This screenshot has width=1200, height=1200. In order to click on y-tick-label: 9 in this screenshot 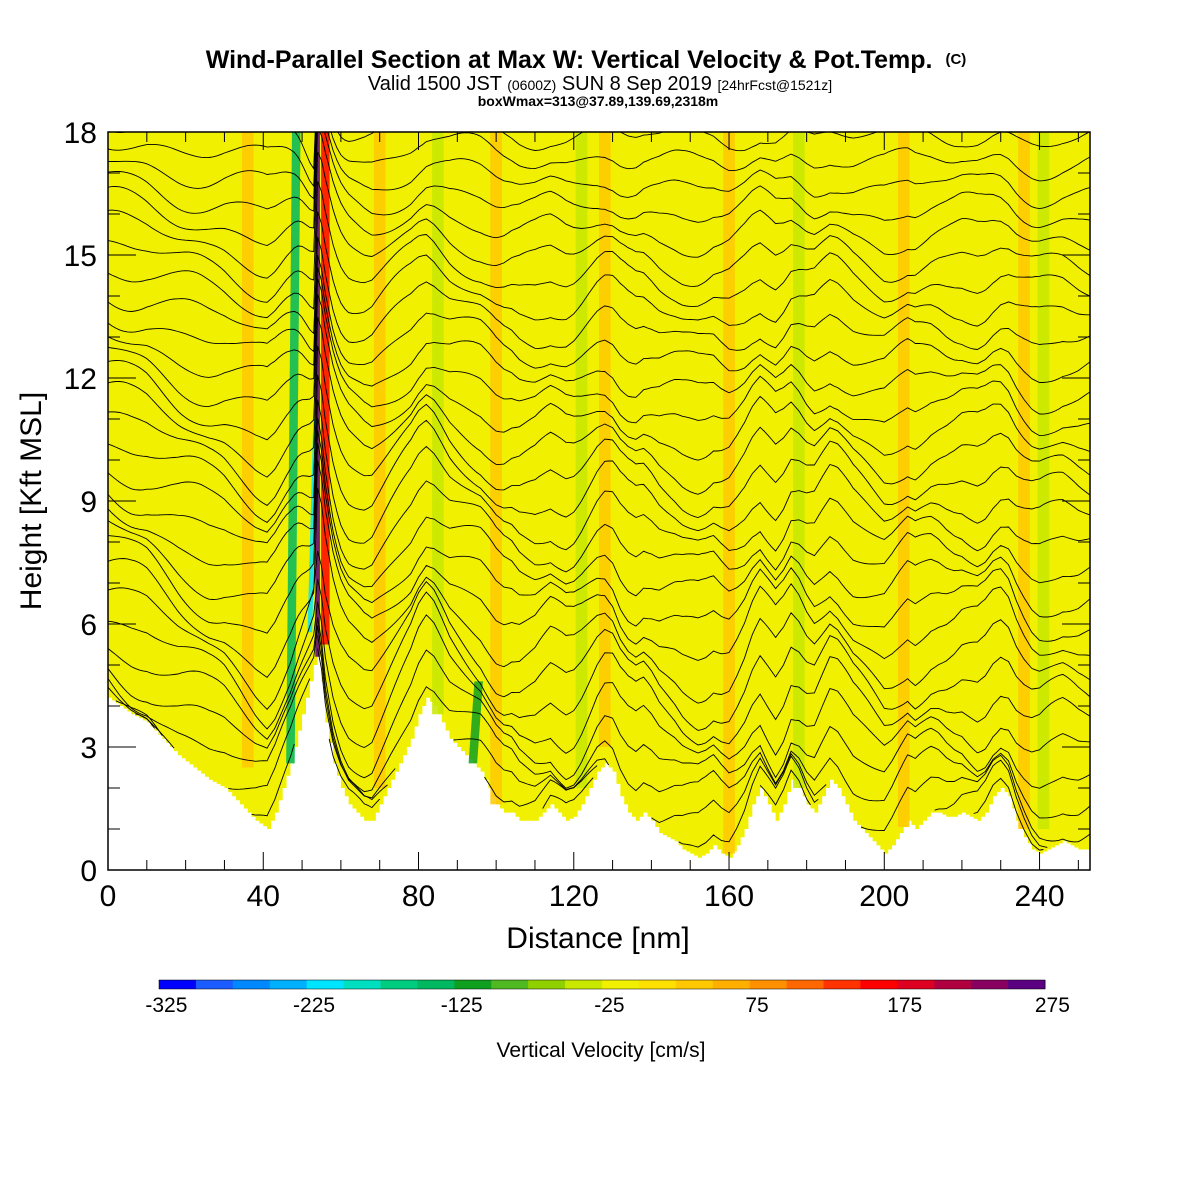, I will do `click(88, 502)`.